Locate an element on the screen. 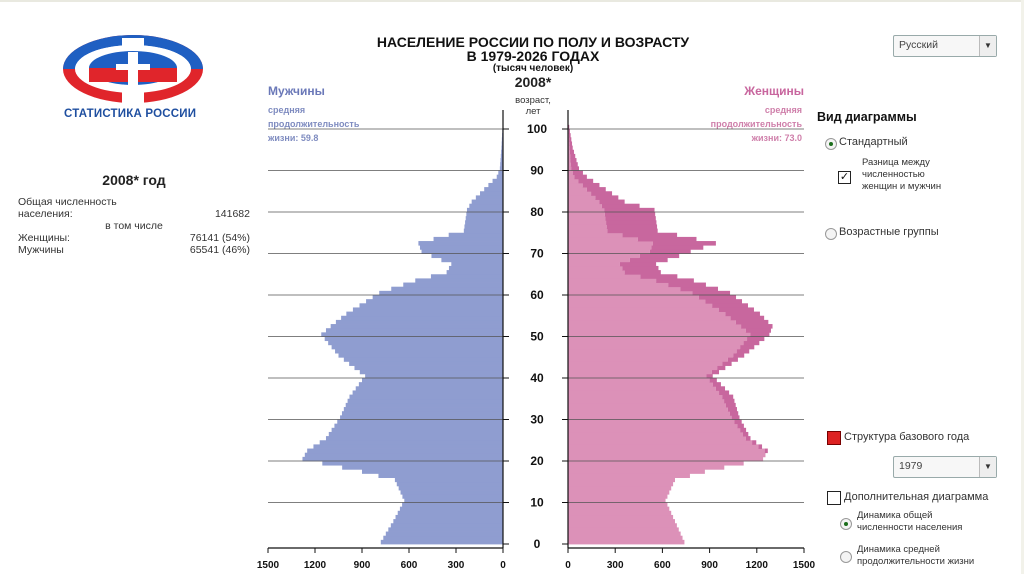  radio-dynamics-population is located at coordinates (846, 524).